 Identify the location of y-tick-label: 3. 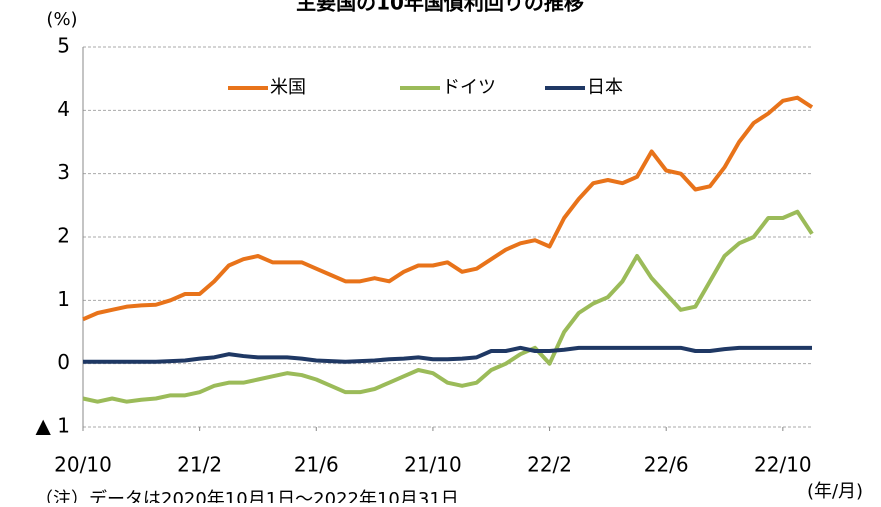
(63, 172).